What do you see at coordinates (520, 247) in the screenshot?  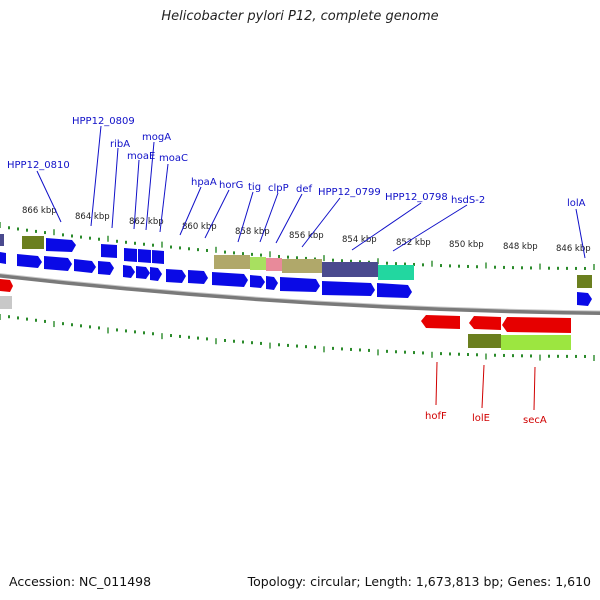 I see `kbp-label: 848 kbp` at bounding box center [520, 247].